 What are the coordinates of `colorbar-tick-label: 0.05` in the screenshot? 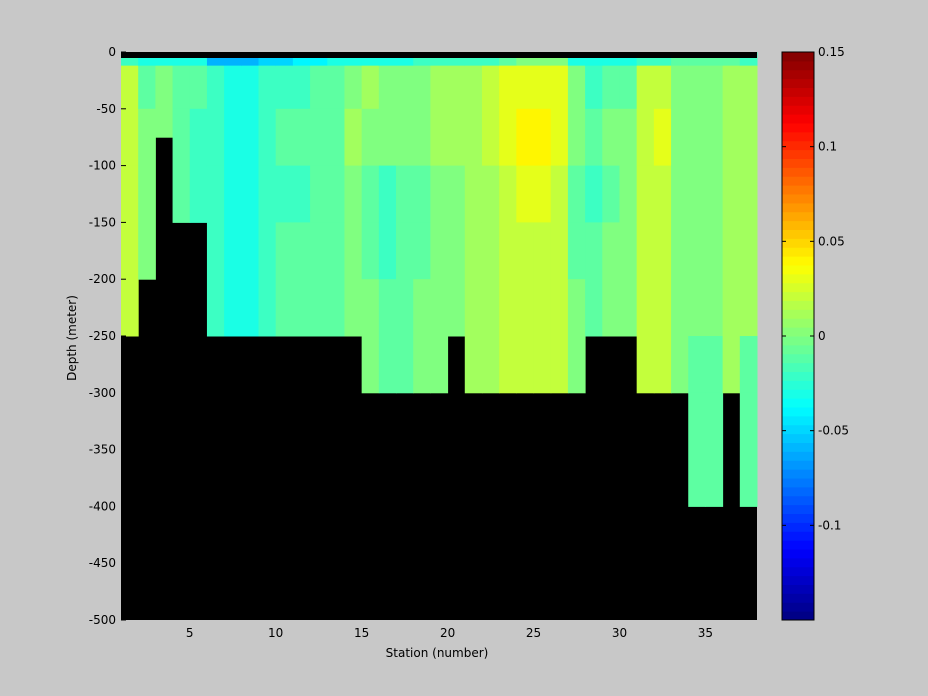 It's located at (831, 241).